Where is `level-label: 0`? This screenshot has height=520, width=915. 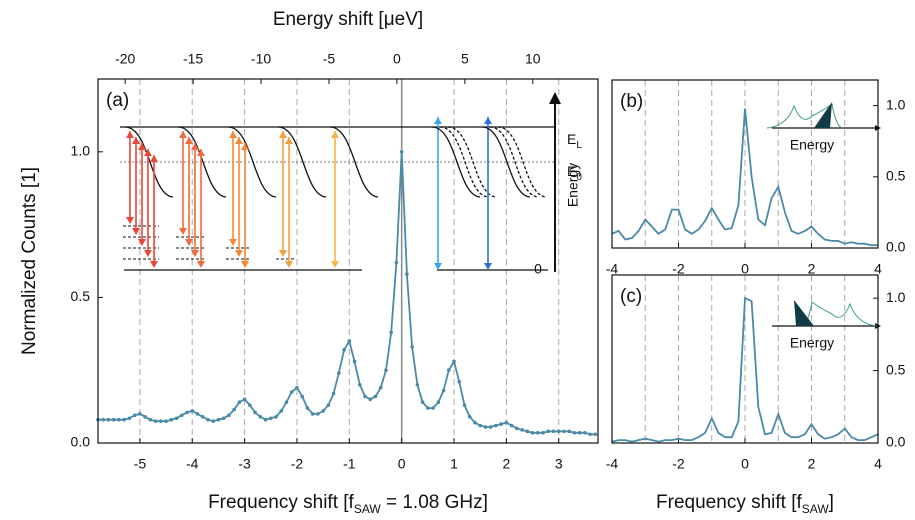
level-label: 0 is located at coordinates (538, 269).